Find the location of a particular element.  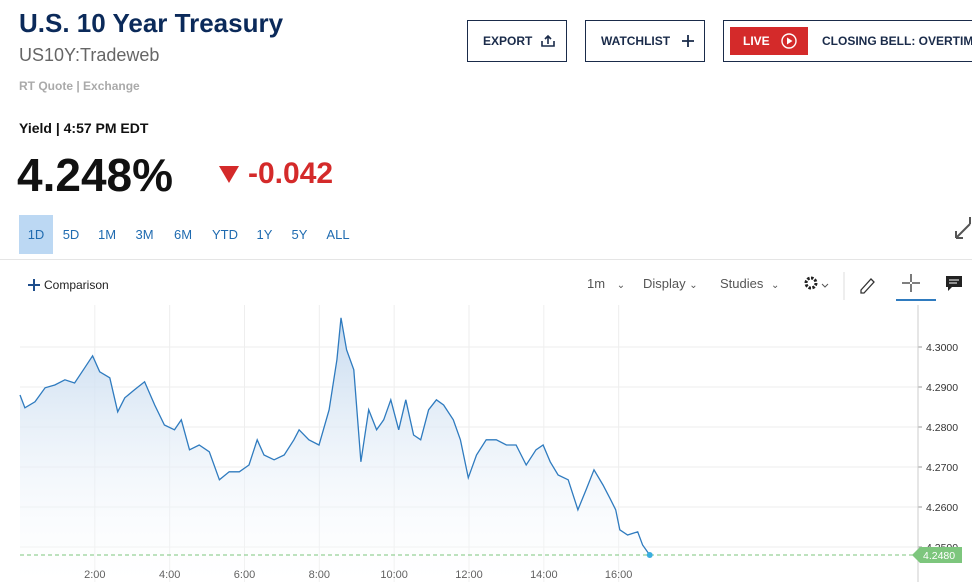

gear-icon is located at coordinates (811, 283).